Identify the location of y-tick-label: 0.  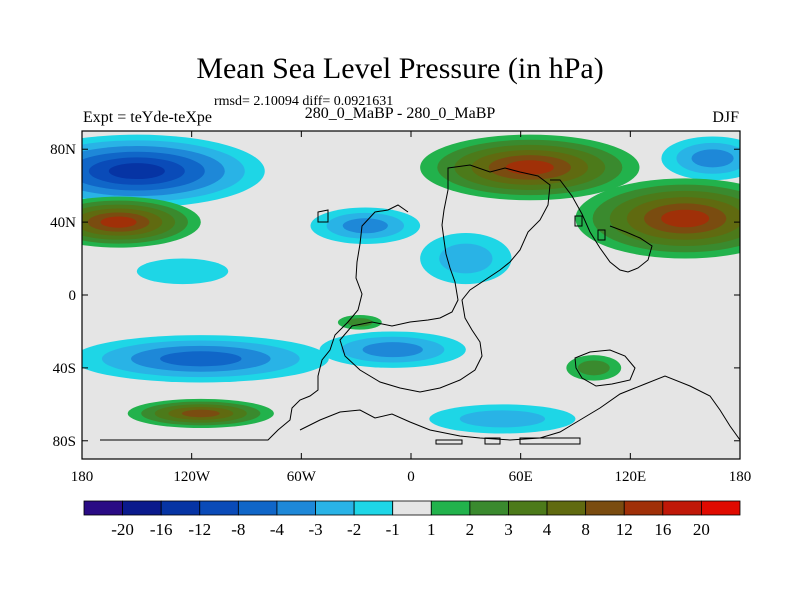
(73, 296).